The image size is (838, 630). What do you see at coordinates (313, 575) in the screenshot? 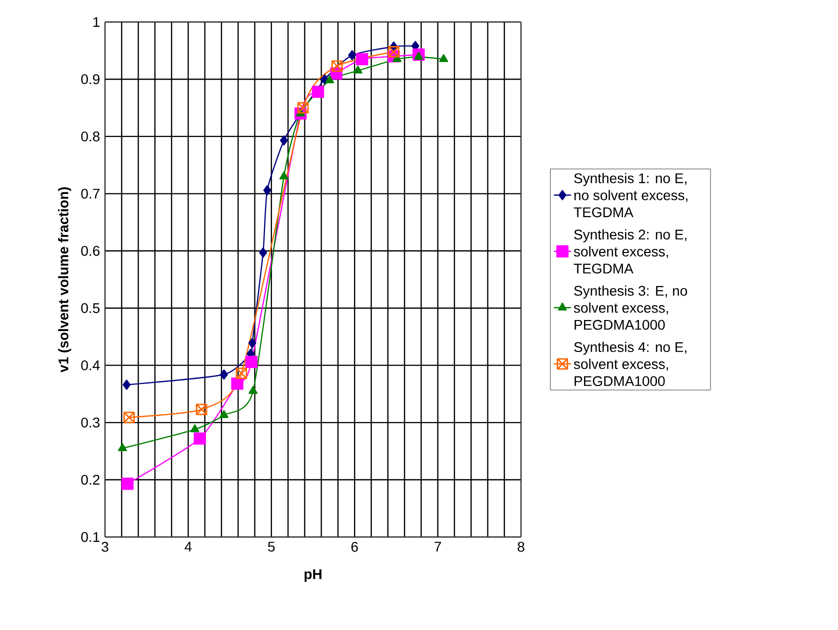
I see `x-axis-title: pH` at bounding box center [313, 575].